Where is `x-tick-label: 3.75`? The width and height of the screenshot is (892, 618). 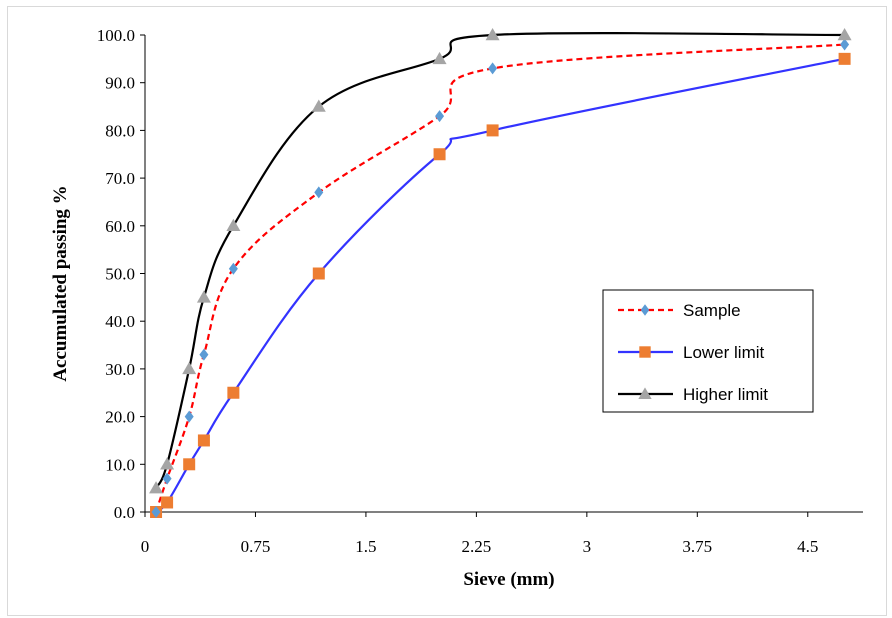 x-tick-label: 3.75 is located at coordinates (697, 546).